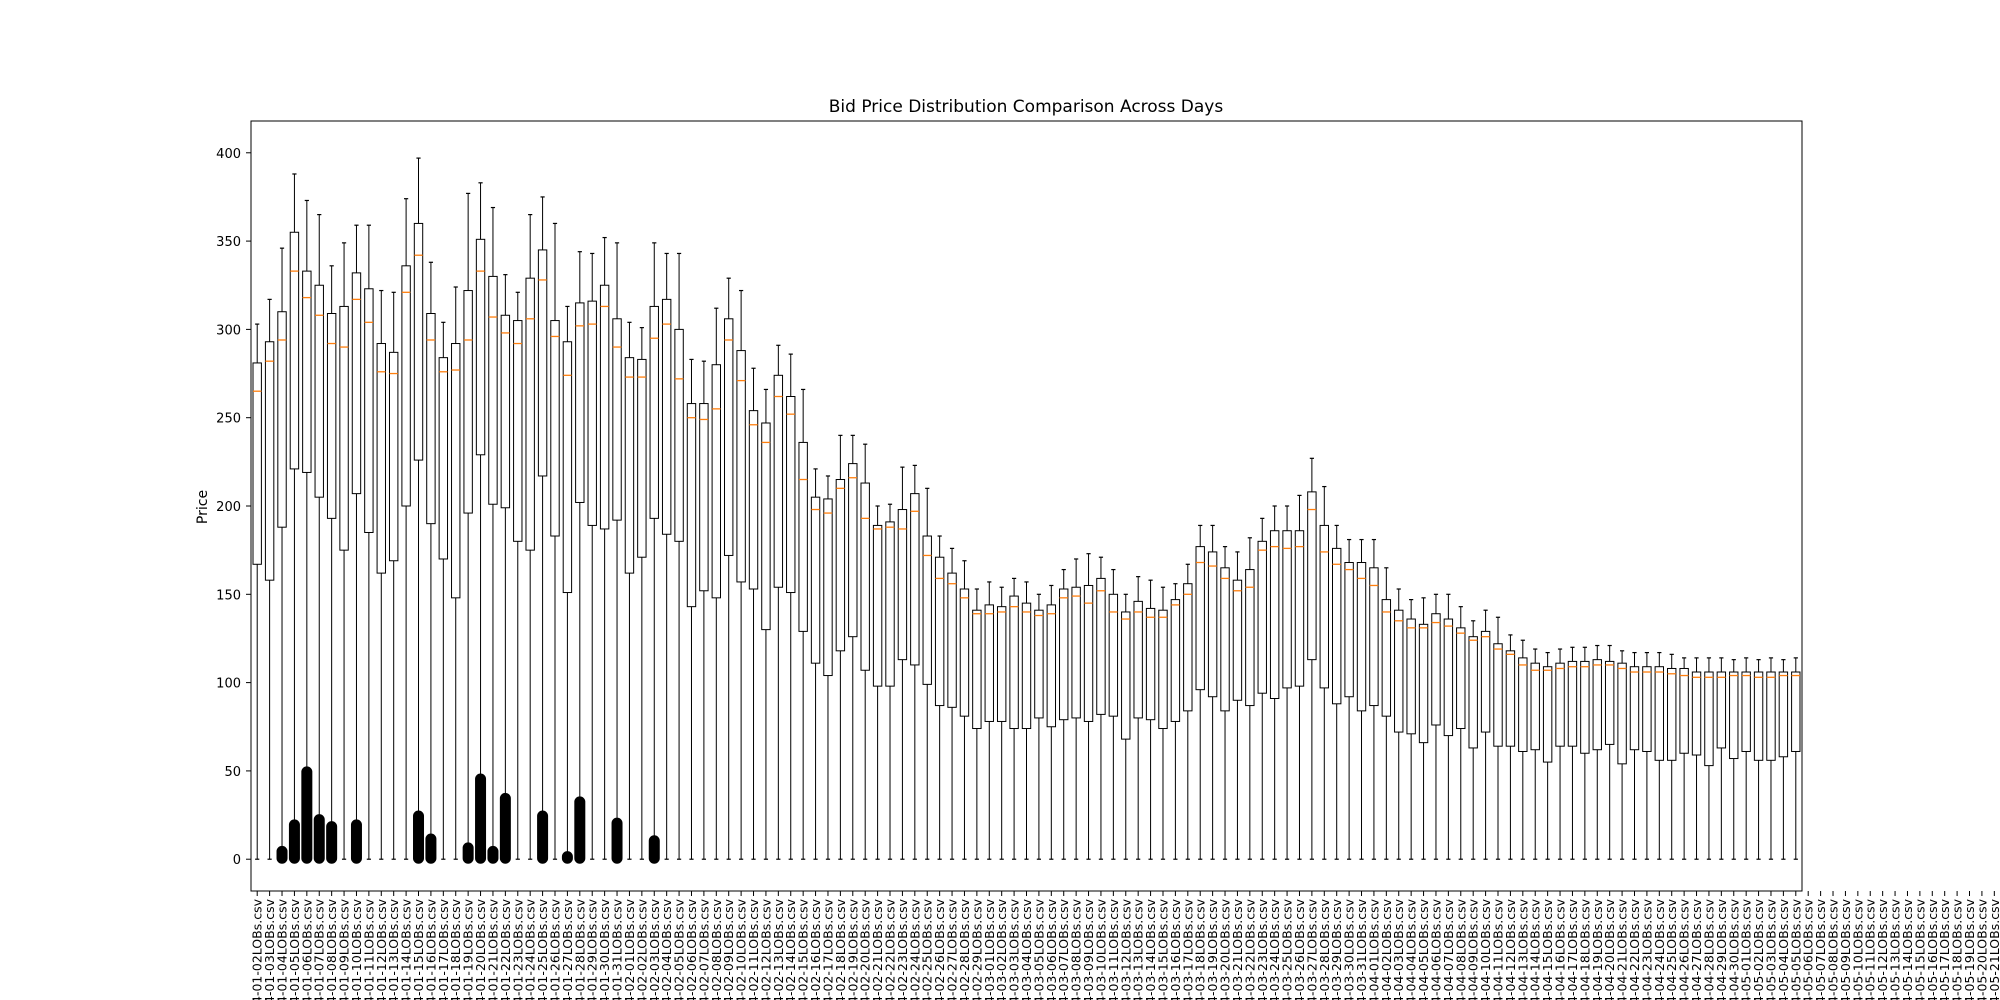  I want to click on x-tick-label: 2024-01-13LOBs.csv, so click(393, 949).